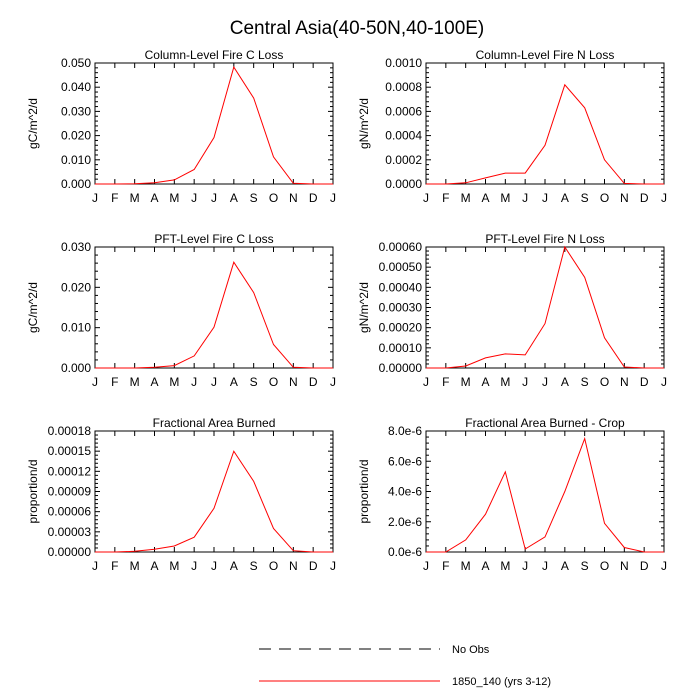 Image resolution: width=700 pixels, height=700 pixels. Describe the element at coordinates (70, 512) in the screenshot. I see `y-tick-label: 0.00006` at that location.